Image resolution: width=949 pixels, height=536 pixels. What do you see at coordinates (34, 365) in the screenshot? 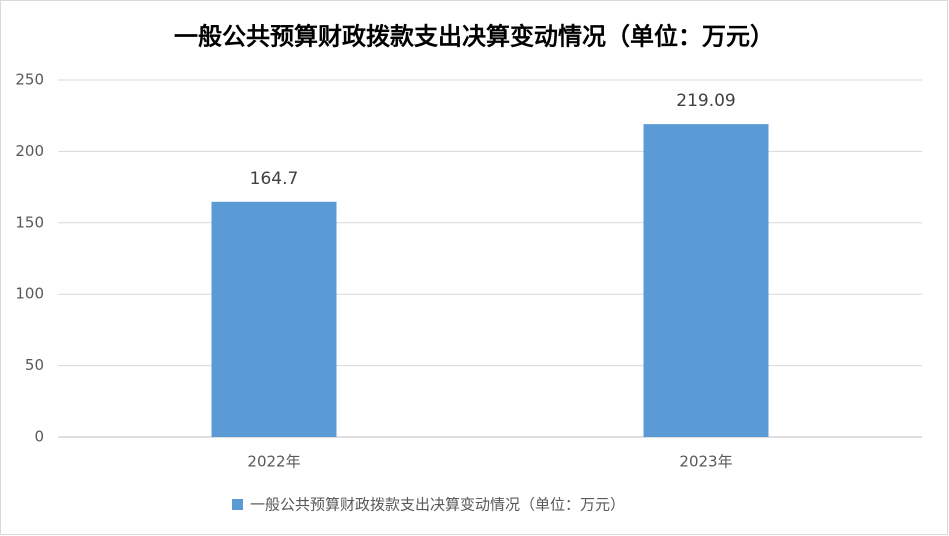
I see `y-tick-label: 50` at bounding box center [34, 365].